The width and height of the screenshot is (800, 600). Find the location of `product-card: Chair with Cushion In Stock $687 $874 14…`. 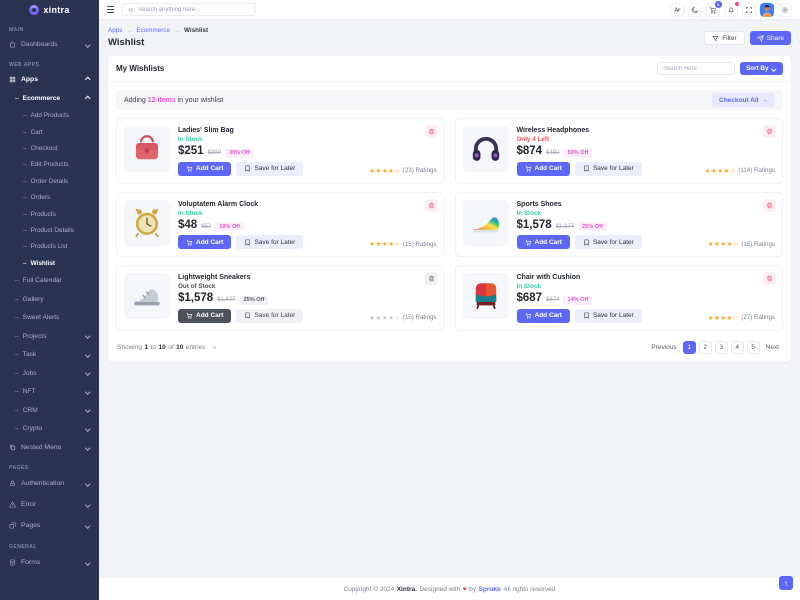

product-card: Chair with Cushion In Stock $687 $874 14… is located at coordinates (618, 298).